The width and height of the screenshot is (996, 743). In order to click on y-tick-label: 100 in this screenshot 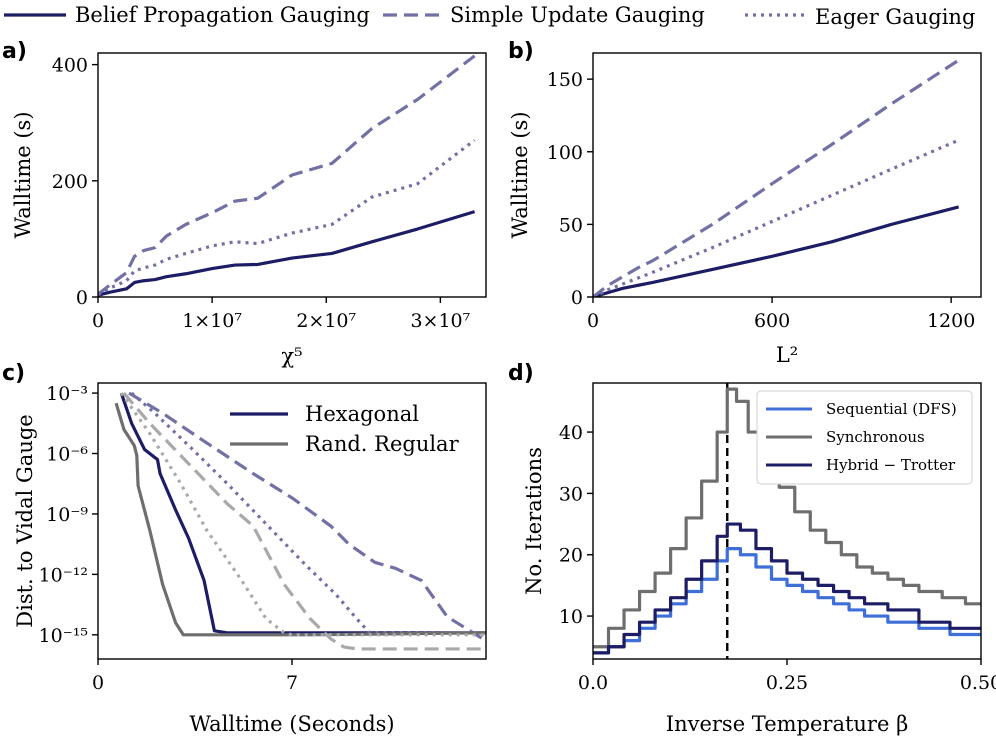, I will do `click(565, 153)`.